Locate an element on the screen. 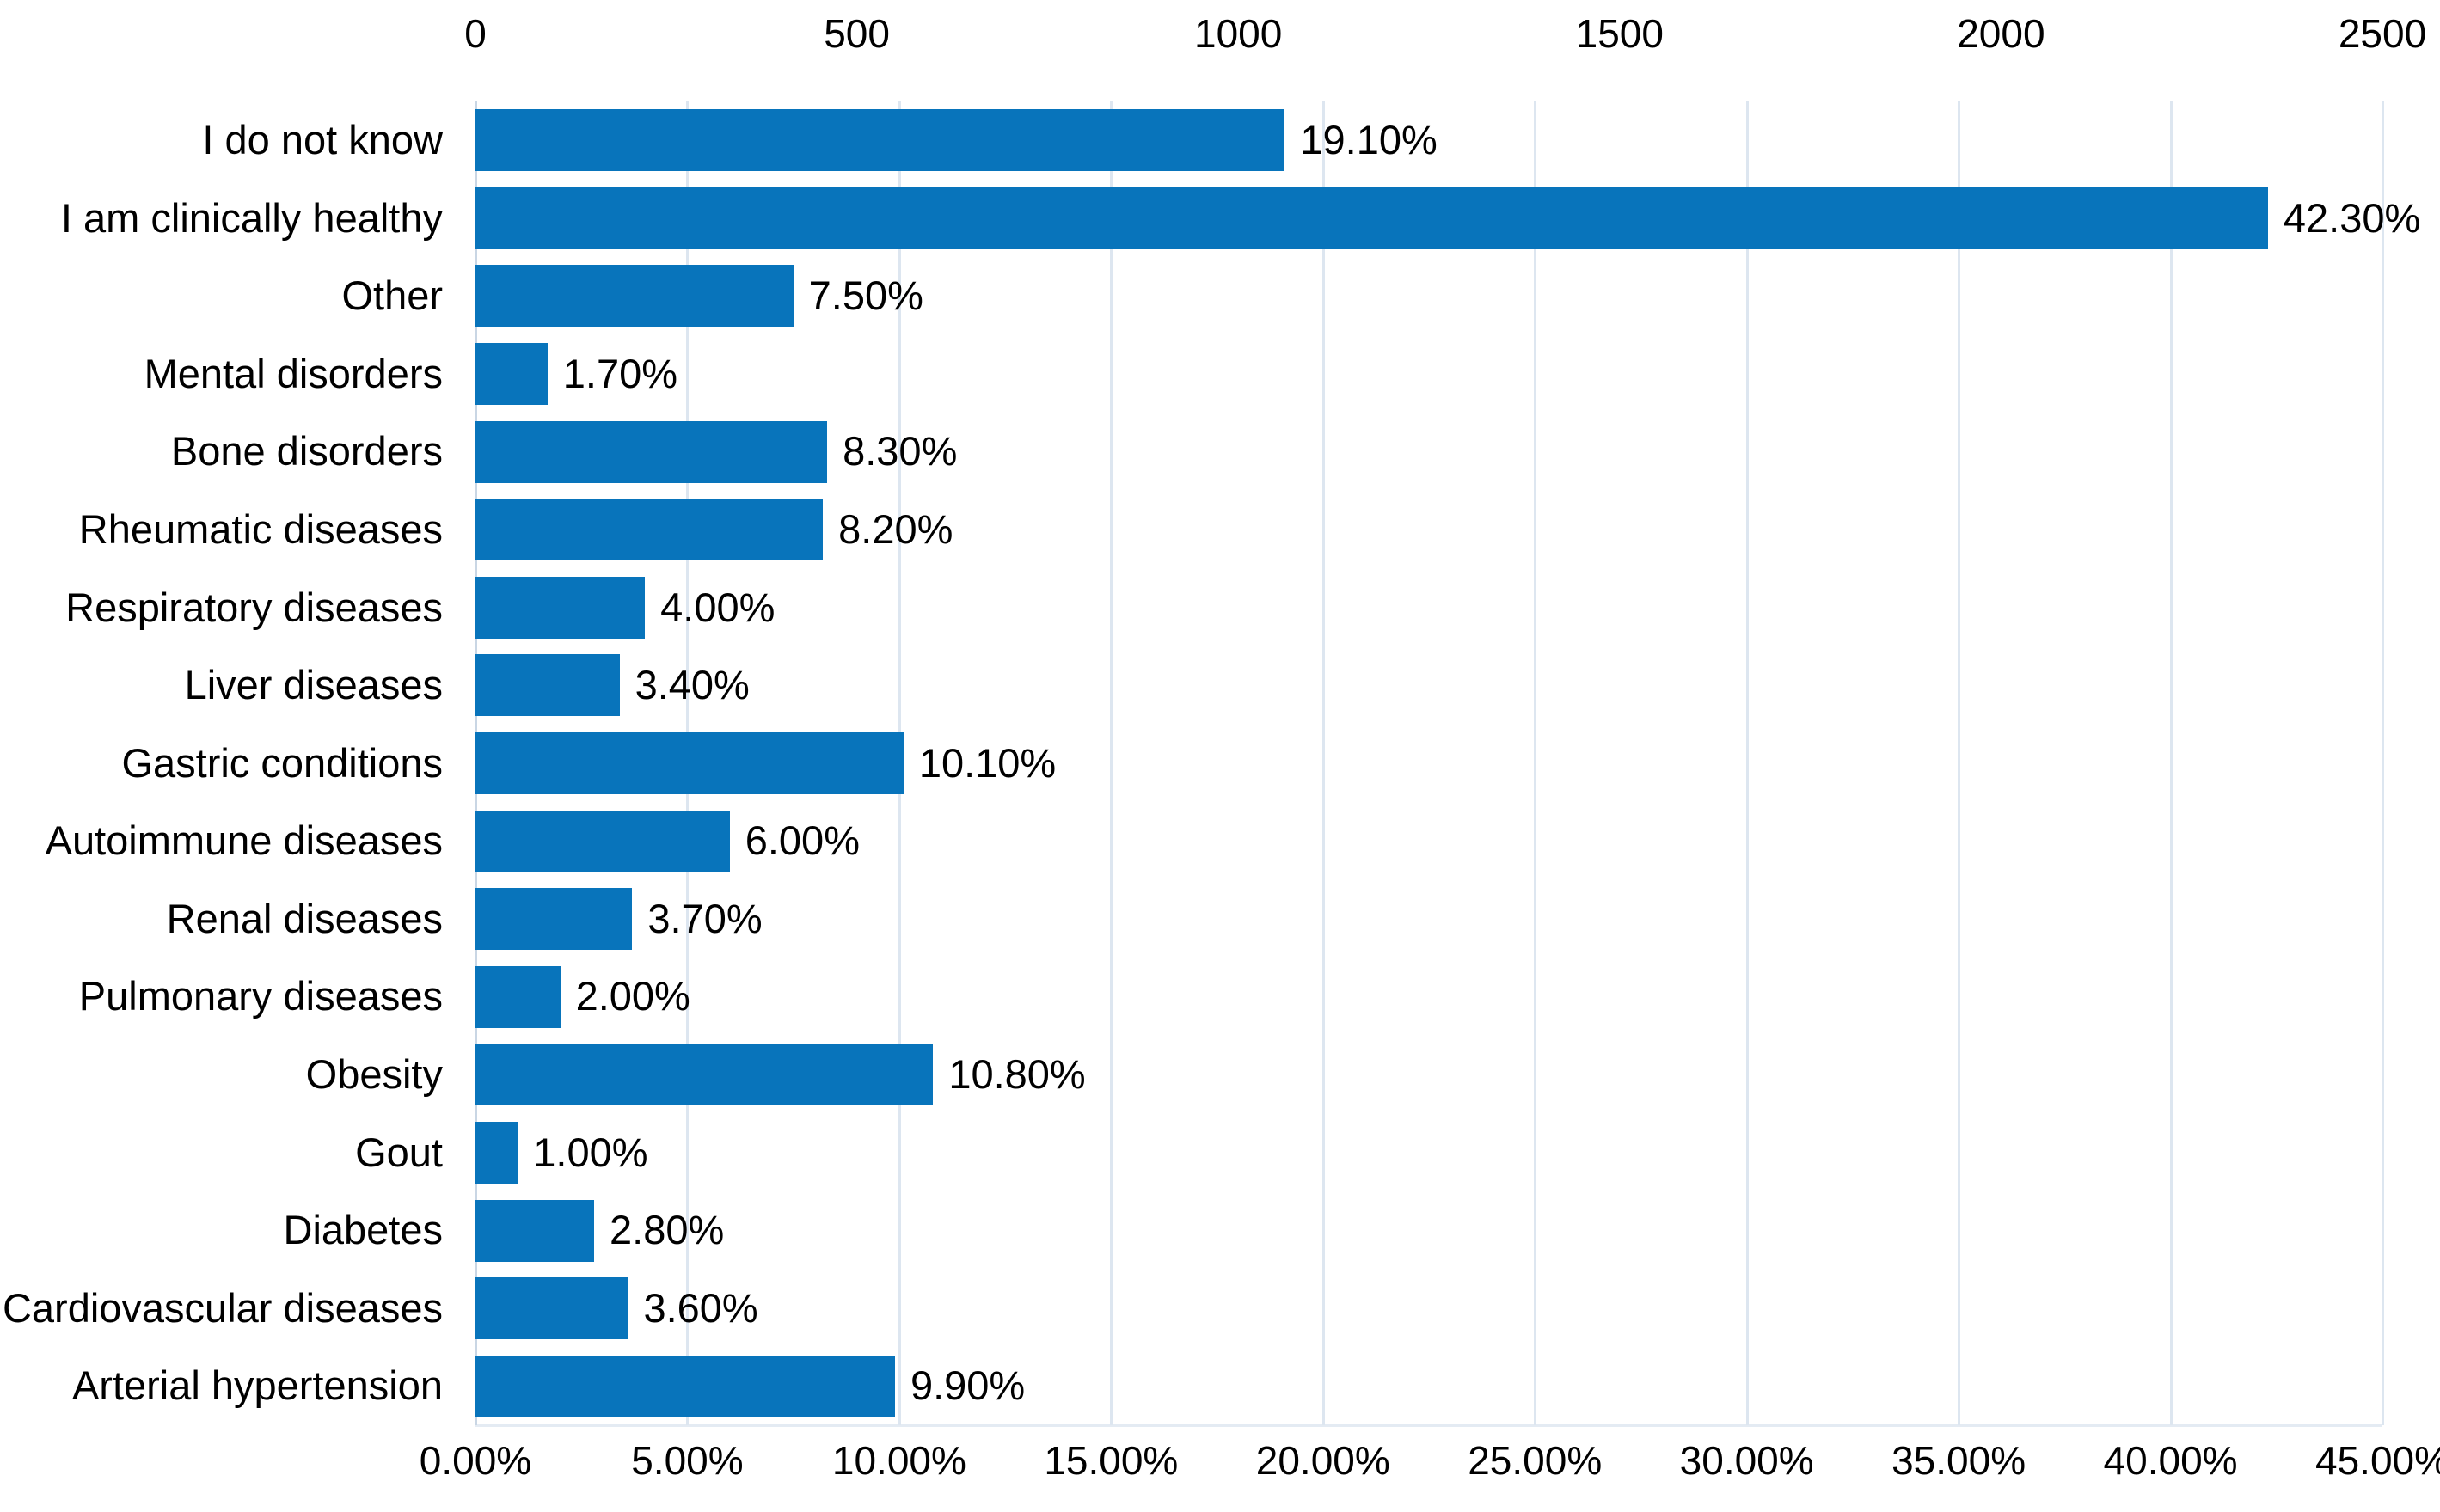 This screenshot has height=1512, width=2440. value-label: 19.10% is located at coordinates (1369, 139).